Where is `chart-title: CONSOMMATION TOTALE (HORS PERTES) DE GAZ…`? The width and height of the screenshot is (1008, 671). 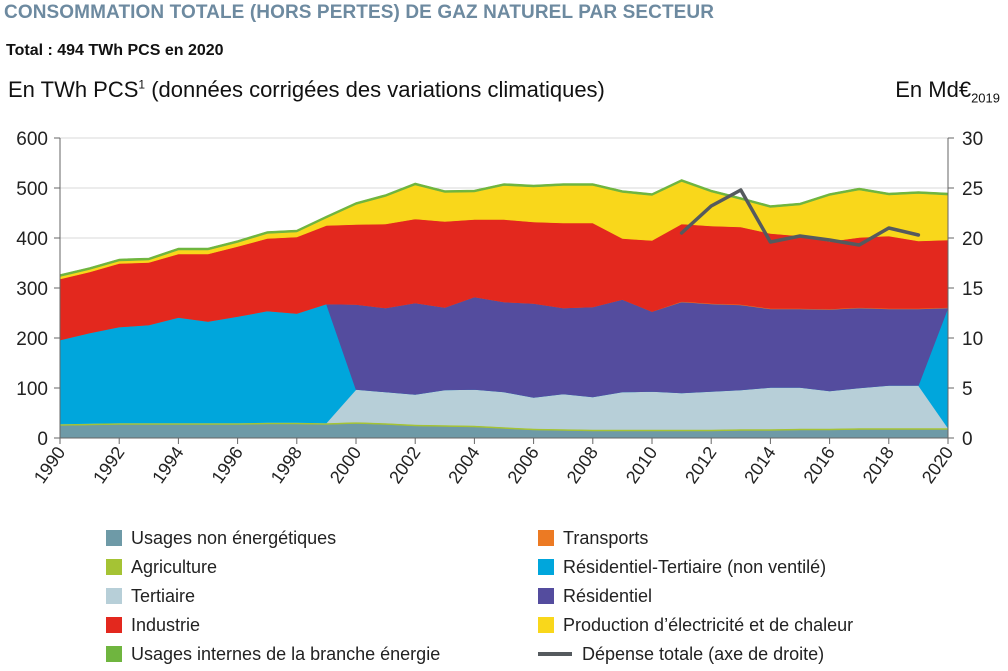 chart-title: CONSOMMATION TOTALE (HORS PERTES) DE GAZ… is located at coordinates (359, 12).